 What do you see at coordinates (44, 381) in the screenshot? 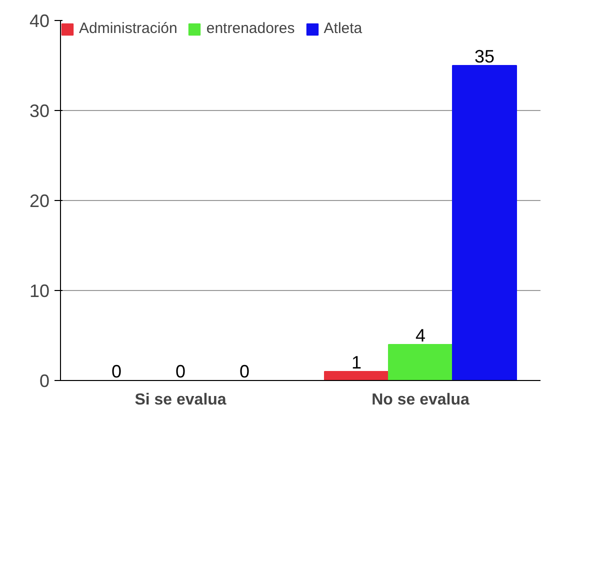
I see `y-tick-label: 0` at bounding box center [44, 381].